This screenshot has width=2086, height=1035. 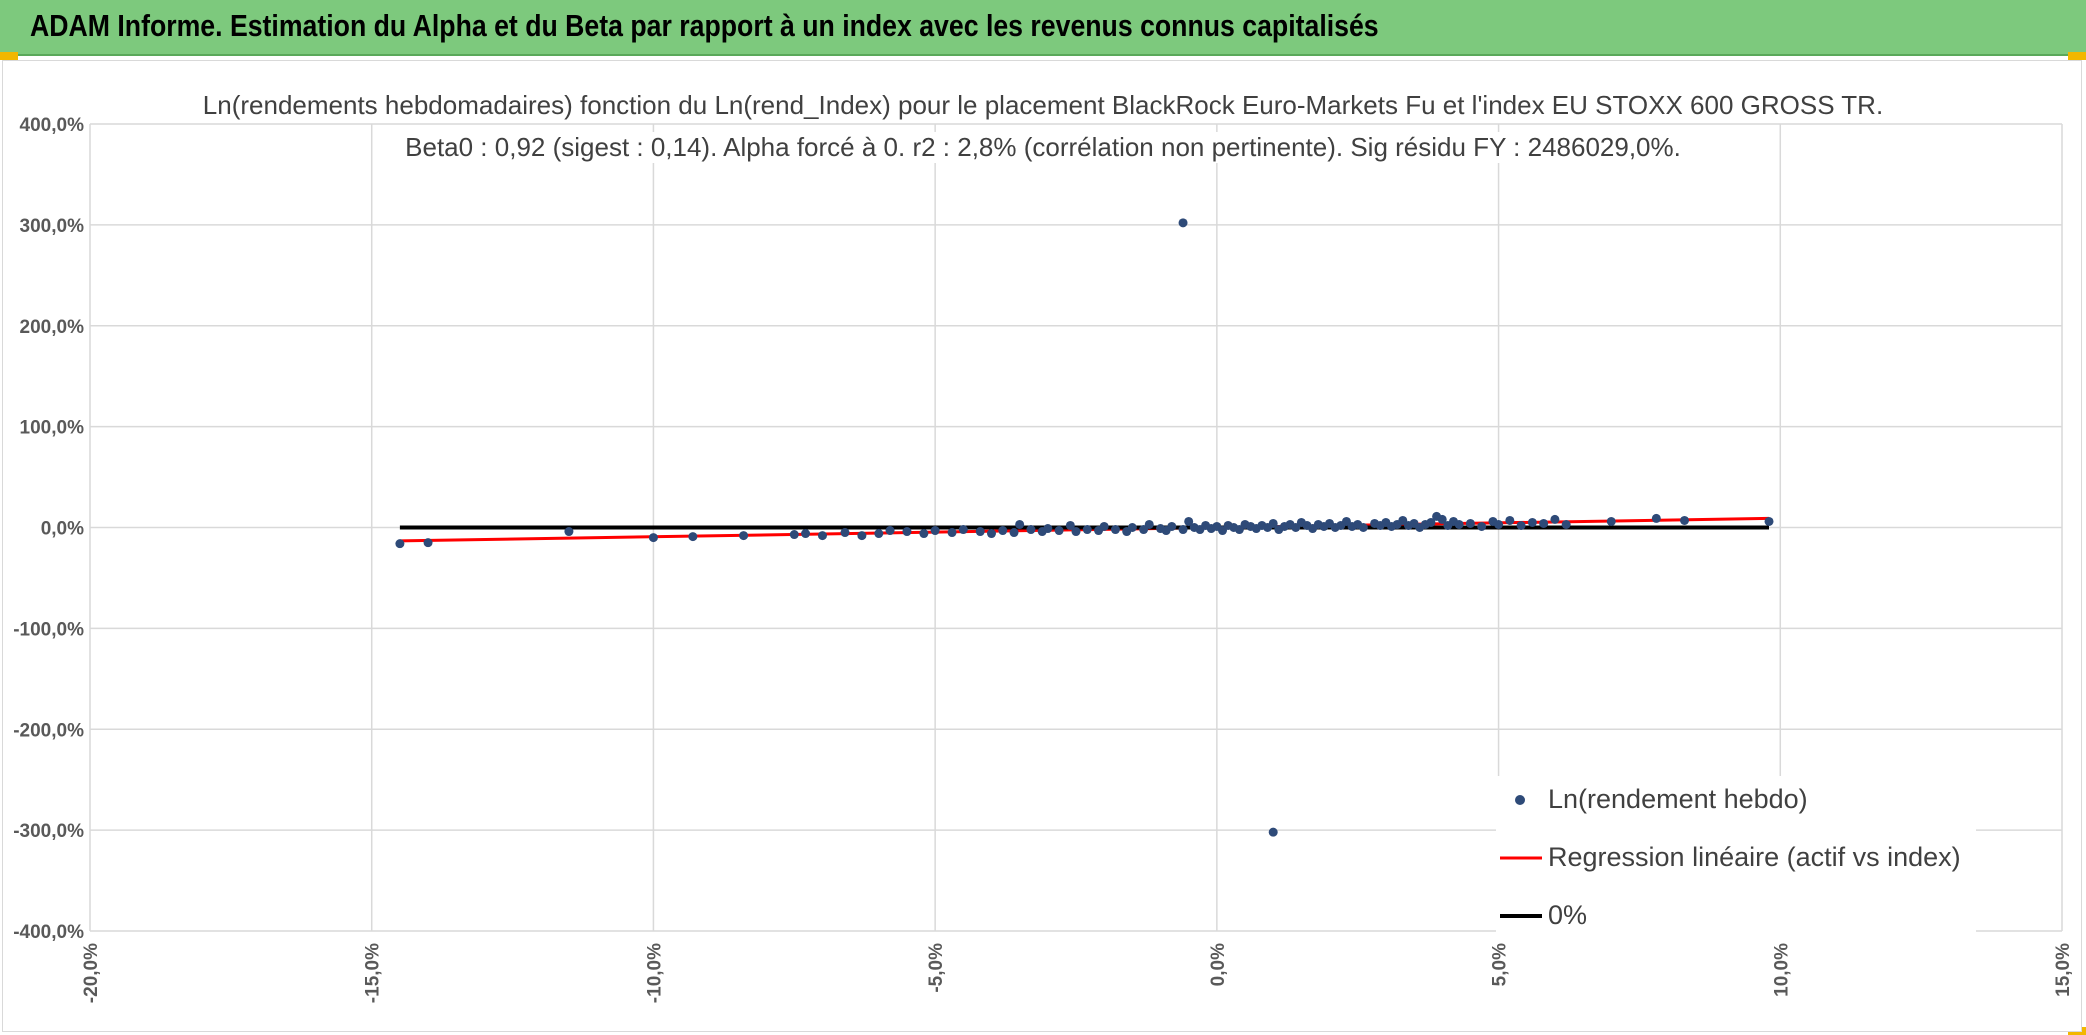 What do you see at coordinates (52, 428) in the screenshot?
I see `y-tick-label: 100,0%` at bounding box center [52, 428].